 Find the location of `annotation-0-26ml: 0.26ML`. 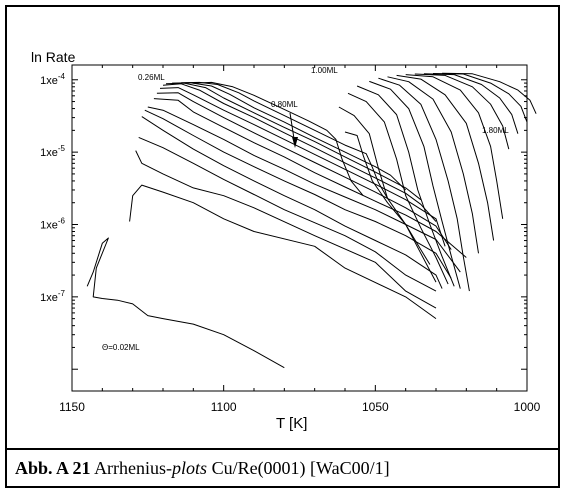

annotation-0-26ml: 0.26ML is located at coordinates (151, 77).